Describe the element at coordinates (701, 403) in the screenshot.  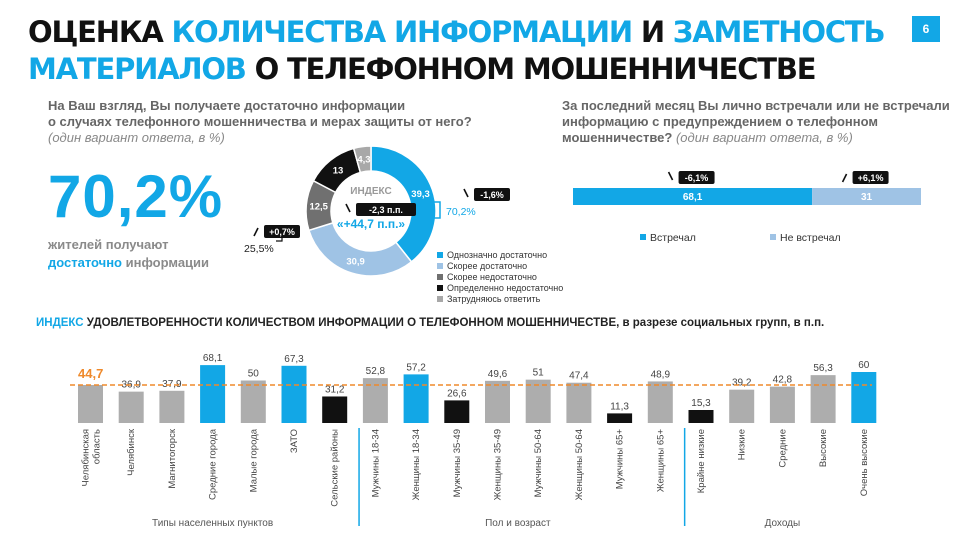
I see `index-bar-value-15: 15,3` at that location.